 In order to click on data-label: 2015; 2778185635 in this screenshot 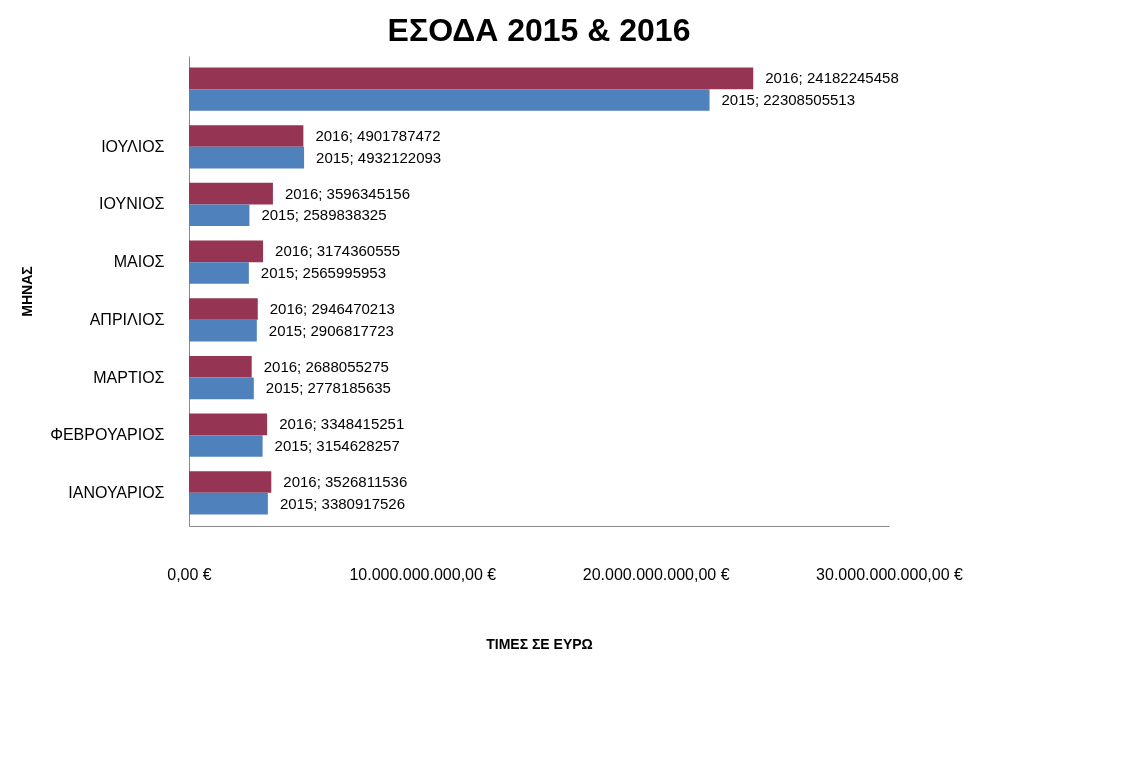, I will do `click(328, 388)`.